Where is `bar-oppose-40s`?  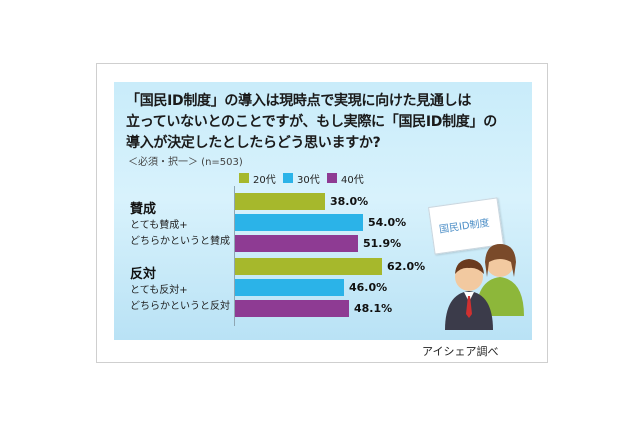 bar-oppose-40s is located at coordinates (292, 308).